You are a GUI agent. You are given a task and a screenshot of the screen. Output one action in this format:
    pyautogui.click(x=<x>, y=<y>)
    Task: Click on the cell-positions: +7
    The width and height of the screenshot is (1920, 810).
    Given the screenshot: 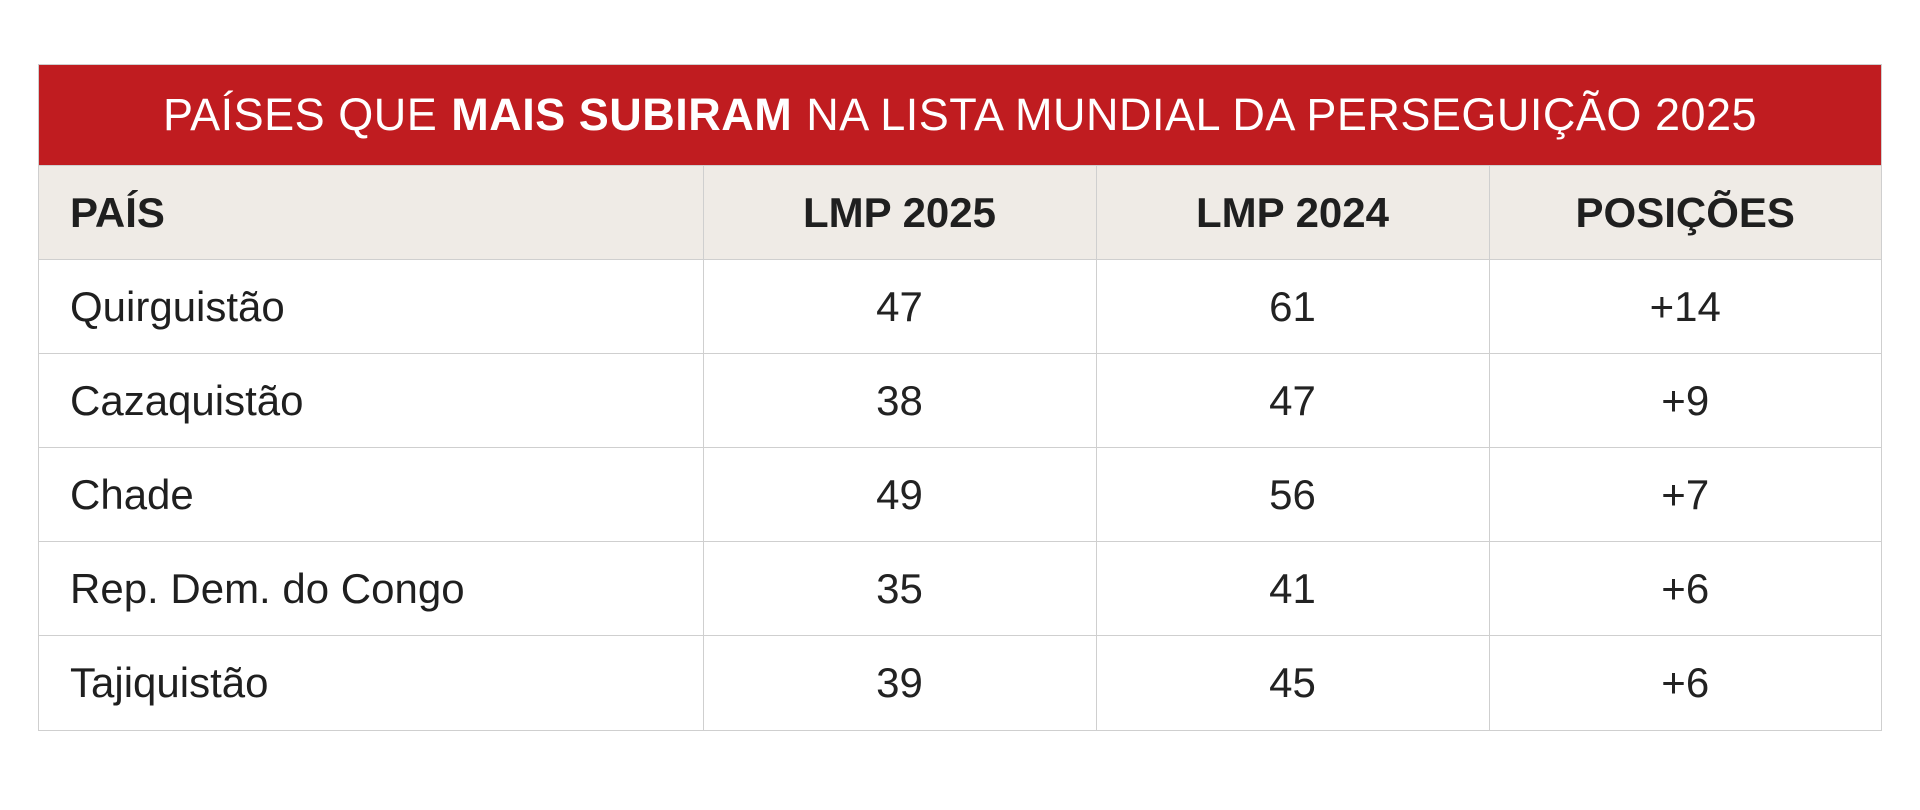 What is the action you would take?
    pyautogui.click(x=1684, y=494)
    